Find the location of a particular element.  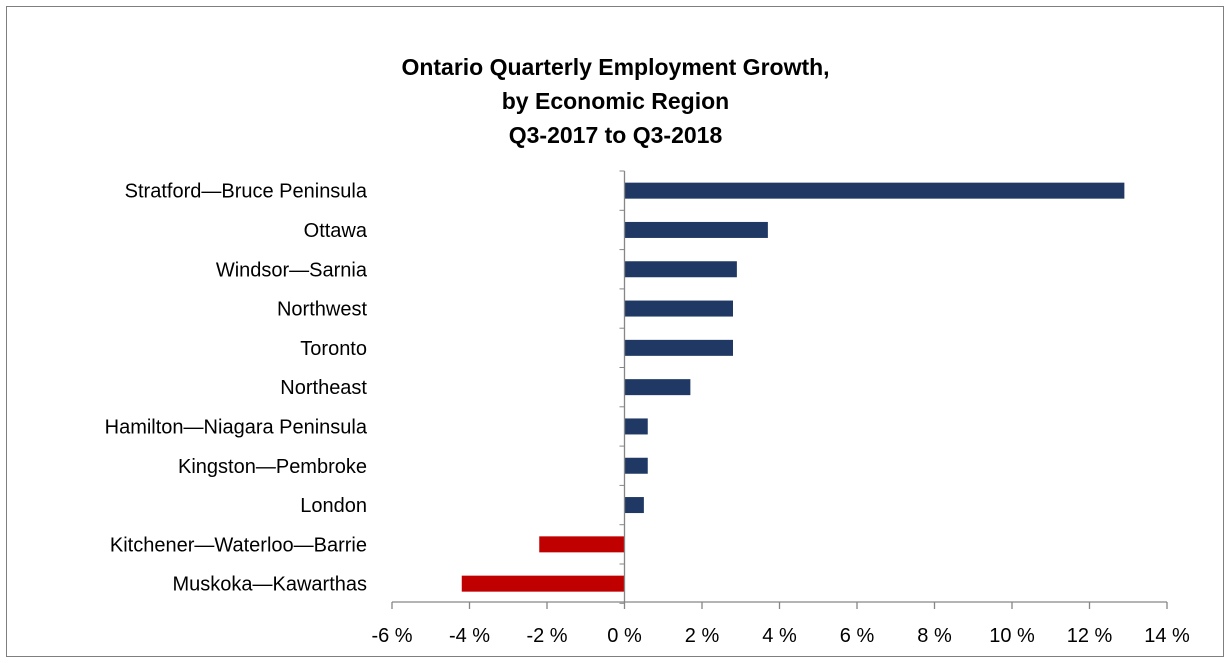

category-label-0: Stratford—Bruce Peninsula is located at coordinates (246, 192).